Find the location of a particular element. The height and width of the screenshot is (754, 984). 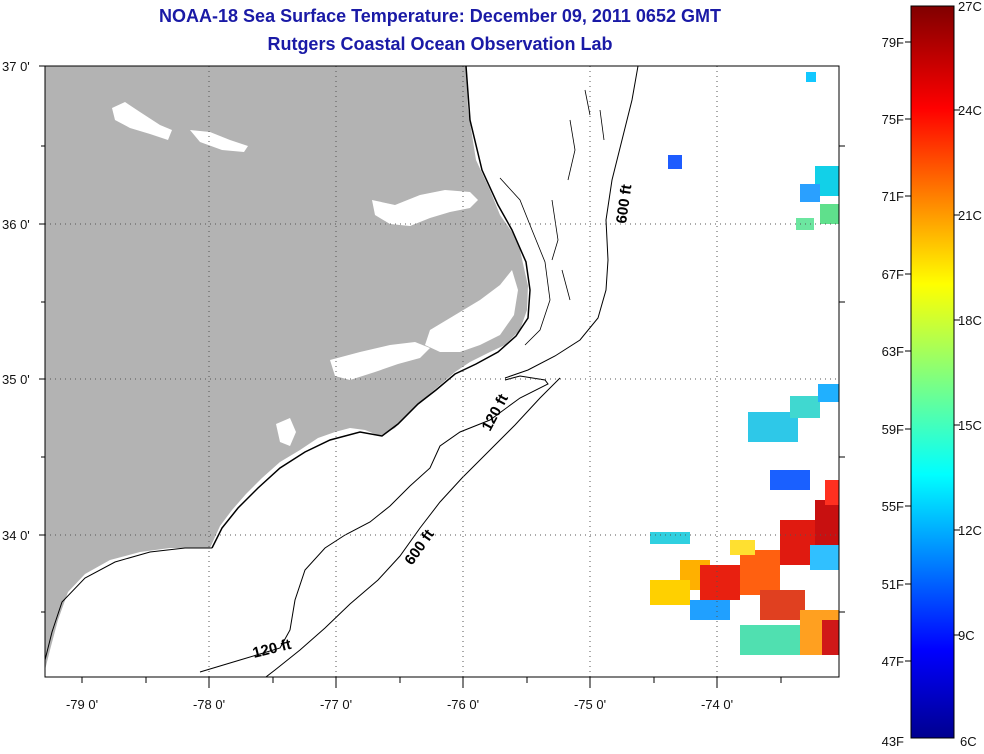

coastline-southwest is located at coordinates (128, 604).